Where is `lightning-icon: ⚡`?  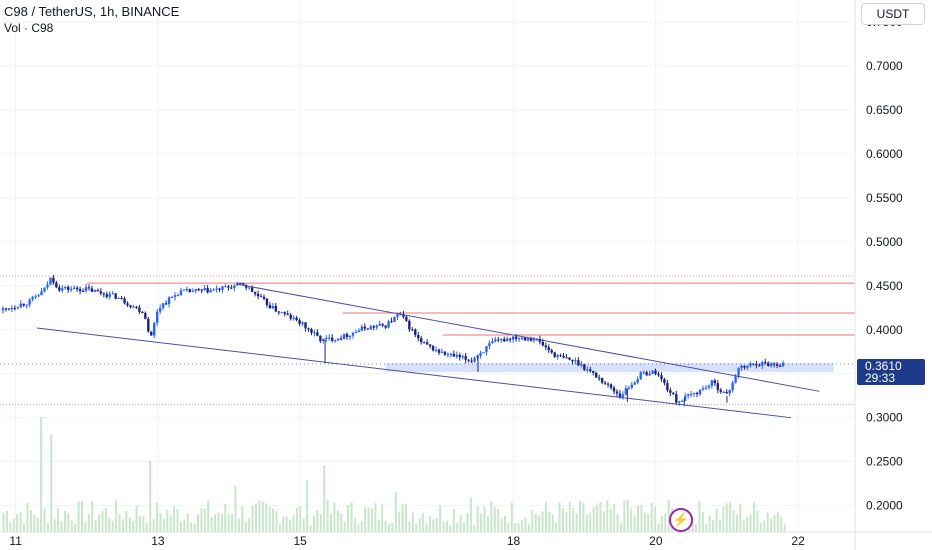 lightning-icon: ⚡ is located at coordinates (681, 520).